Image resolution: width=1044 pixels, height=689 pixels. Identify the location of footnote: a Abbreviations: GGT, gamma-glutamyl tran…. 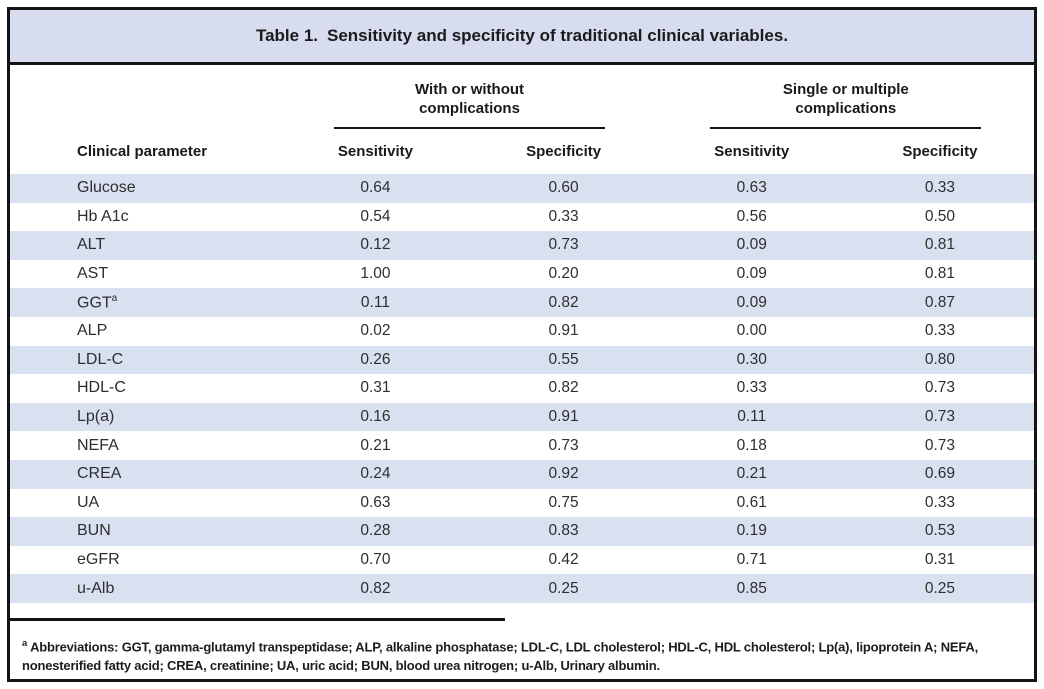
(521, 654).